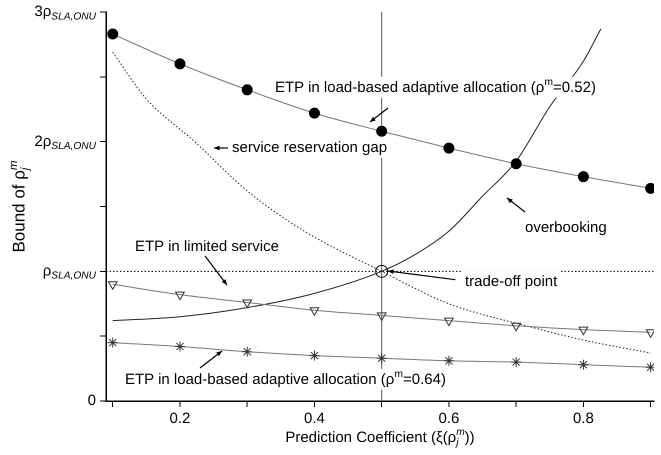 The image size is (661, 455). What do you see at coordinates (314, 419) in the screenshot?
I see `x-tick-label: 0.4` at bounding box center [314, 419].